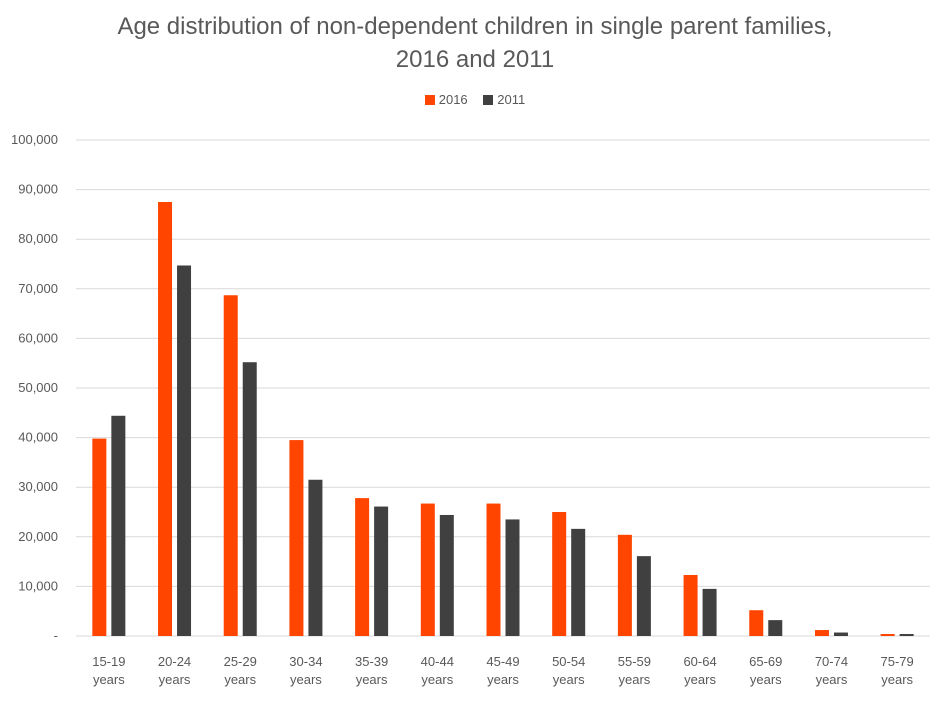 This screenshot has height=701, width=950. Describe the element at coordinates (38, 437) in the screenshot. I see `y-tick-label: 40,000` at that location.